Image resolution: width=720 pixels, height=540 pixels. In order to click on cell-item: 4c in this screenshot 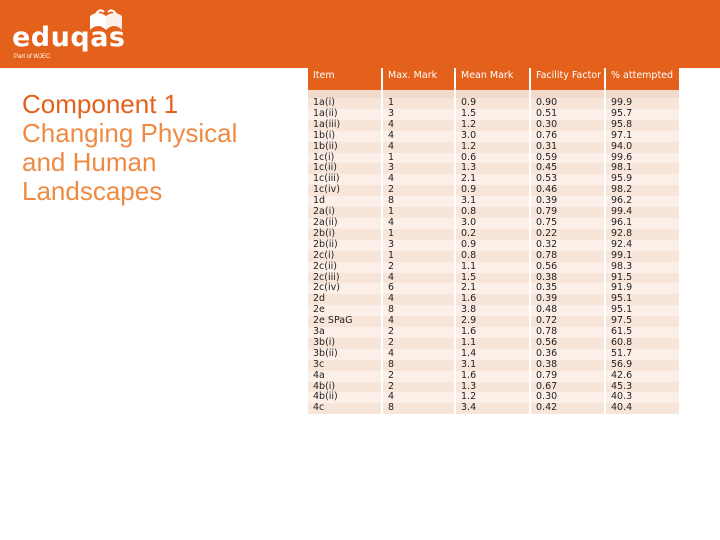, I will do `click(345, 408)`.